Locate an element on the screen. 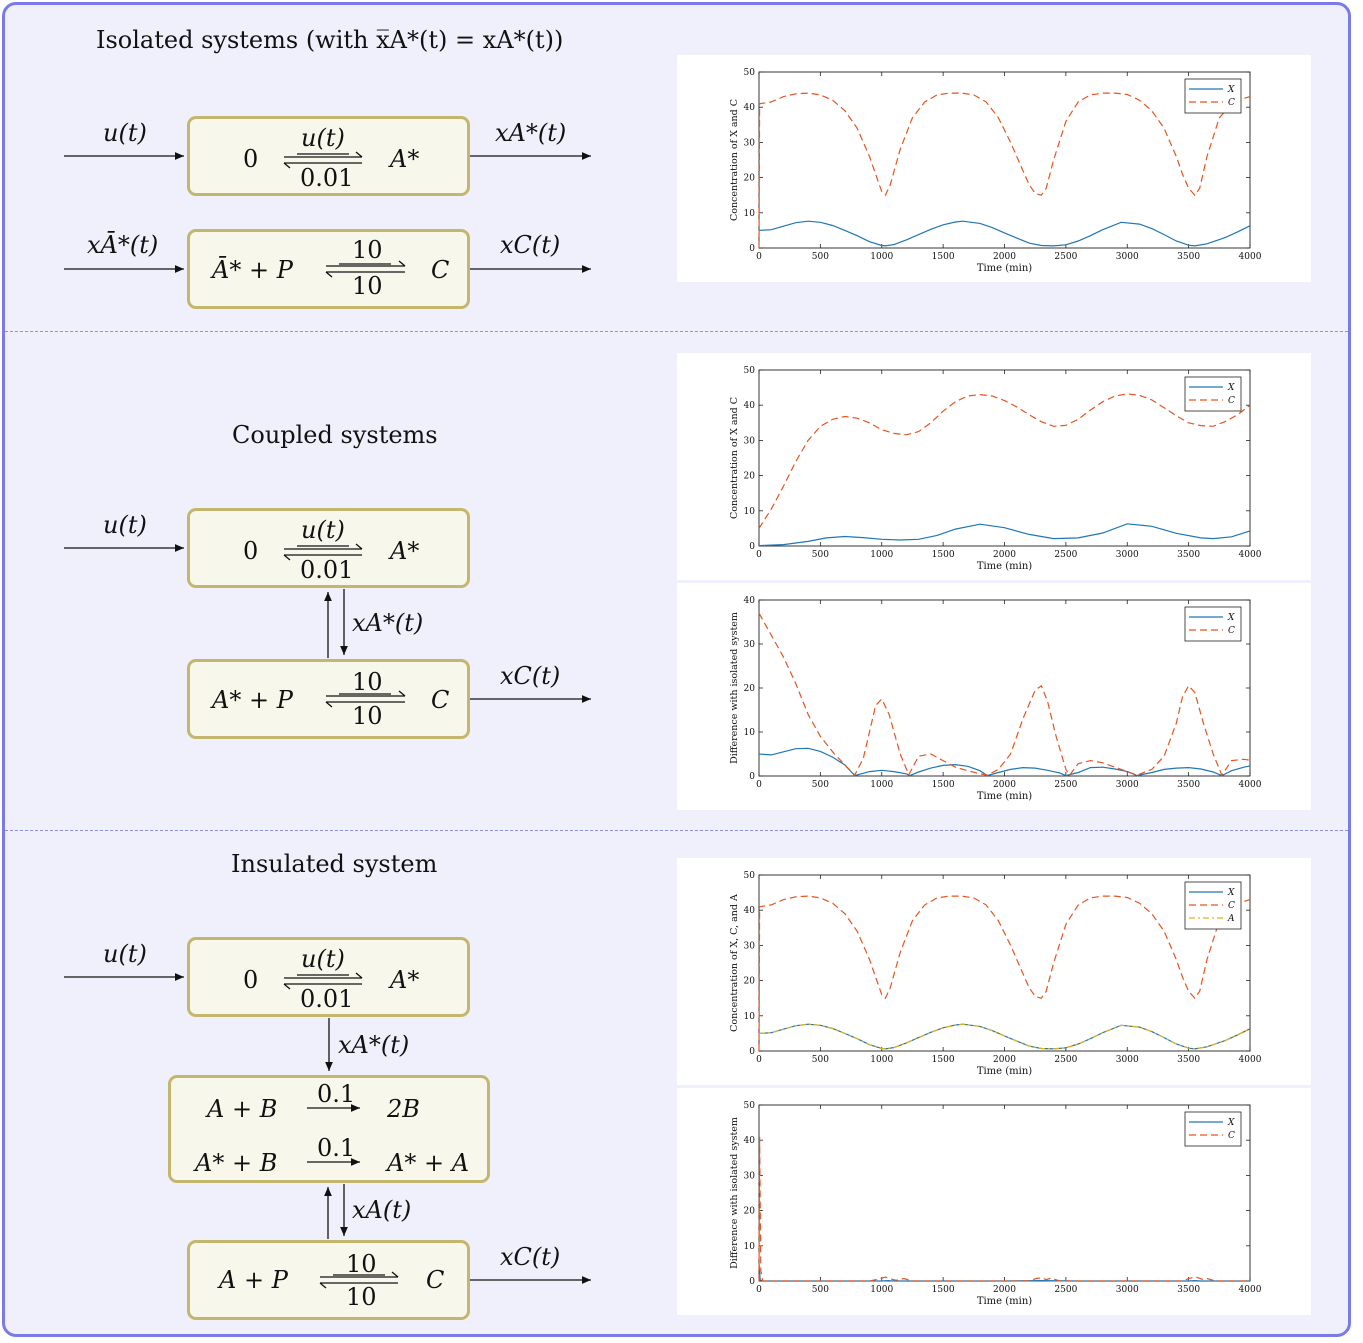  product-label: 2B is located at coordinates (403, 1109).